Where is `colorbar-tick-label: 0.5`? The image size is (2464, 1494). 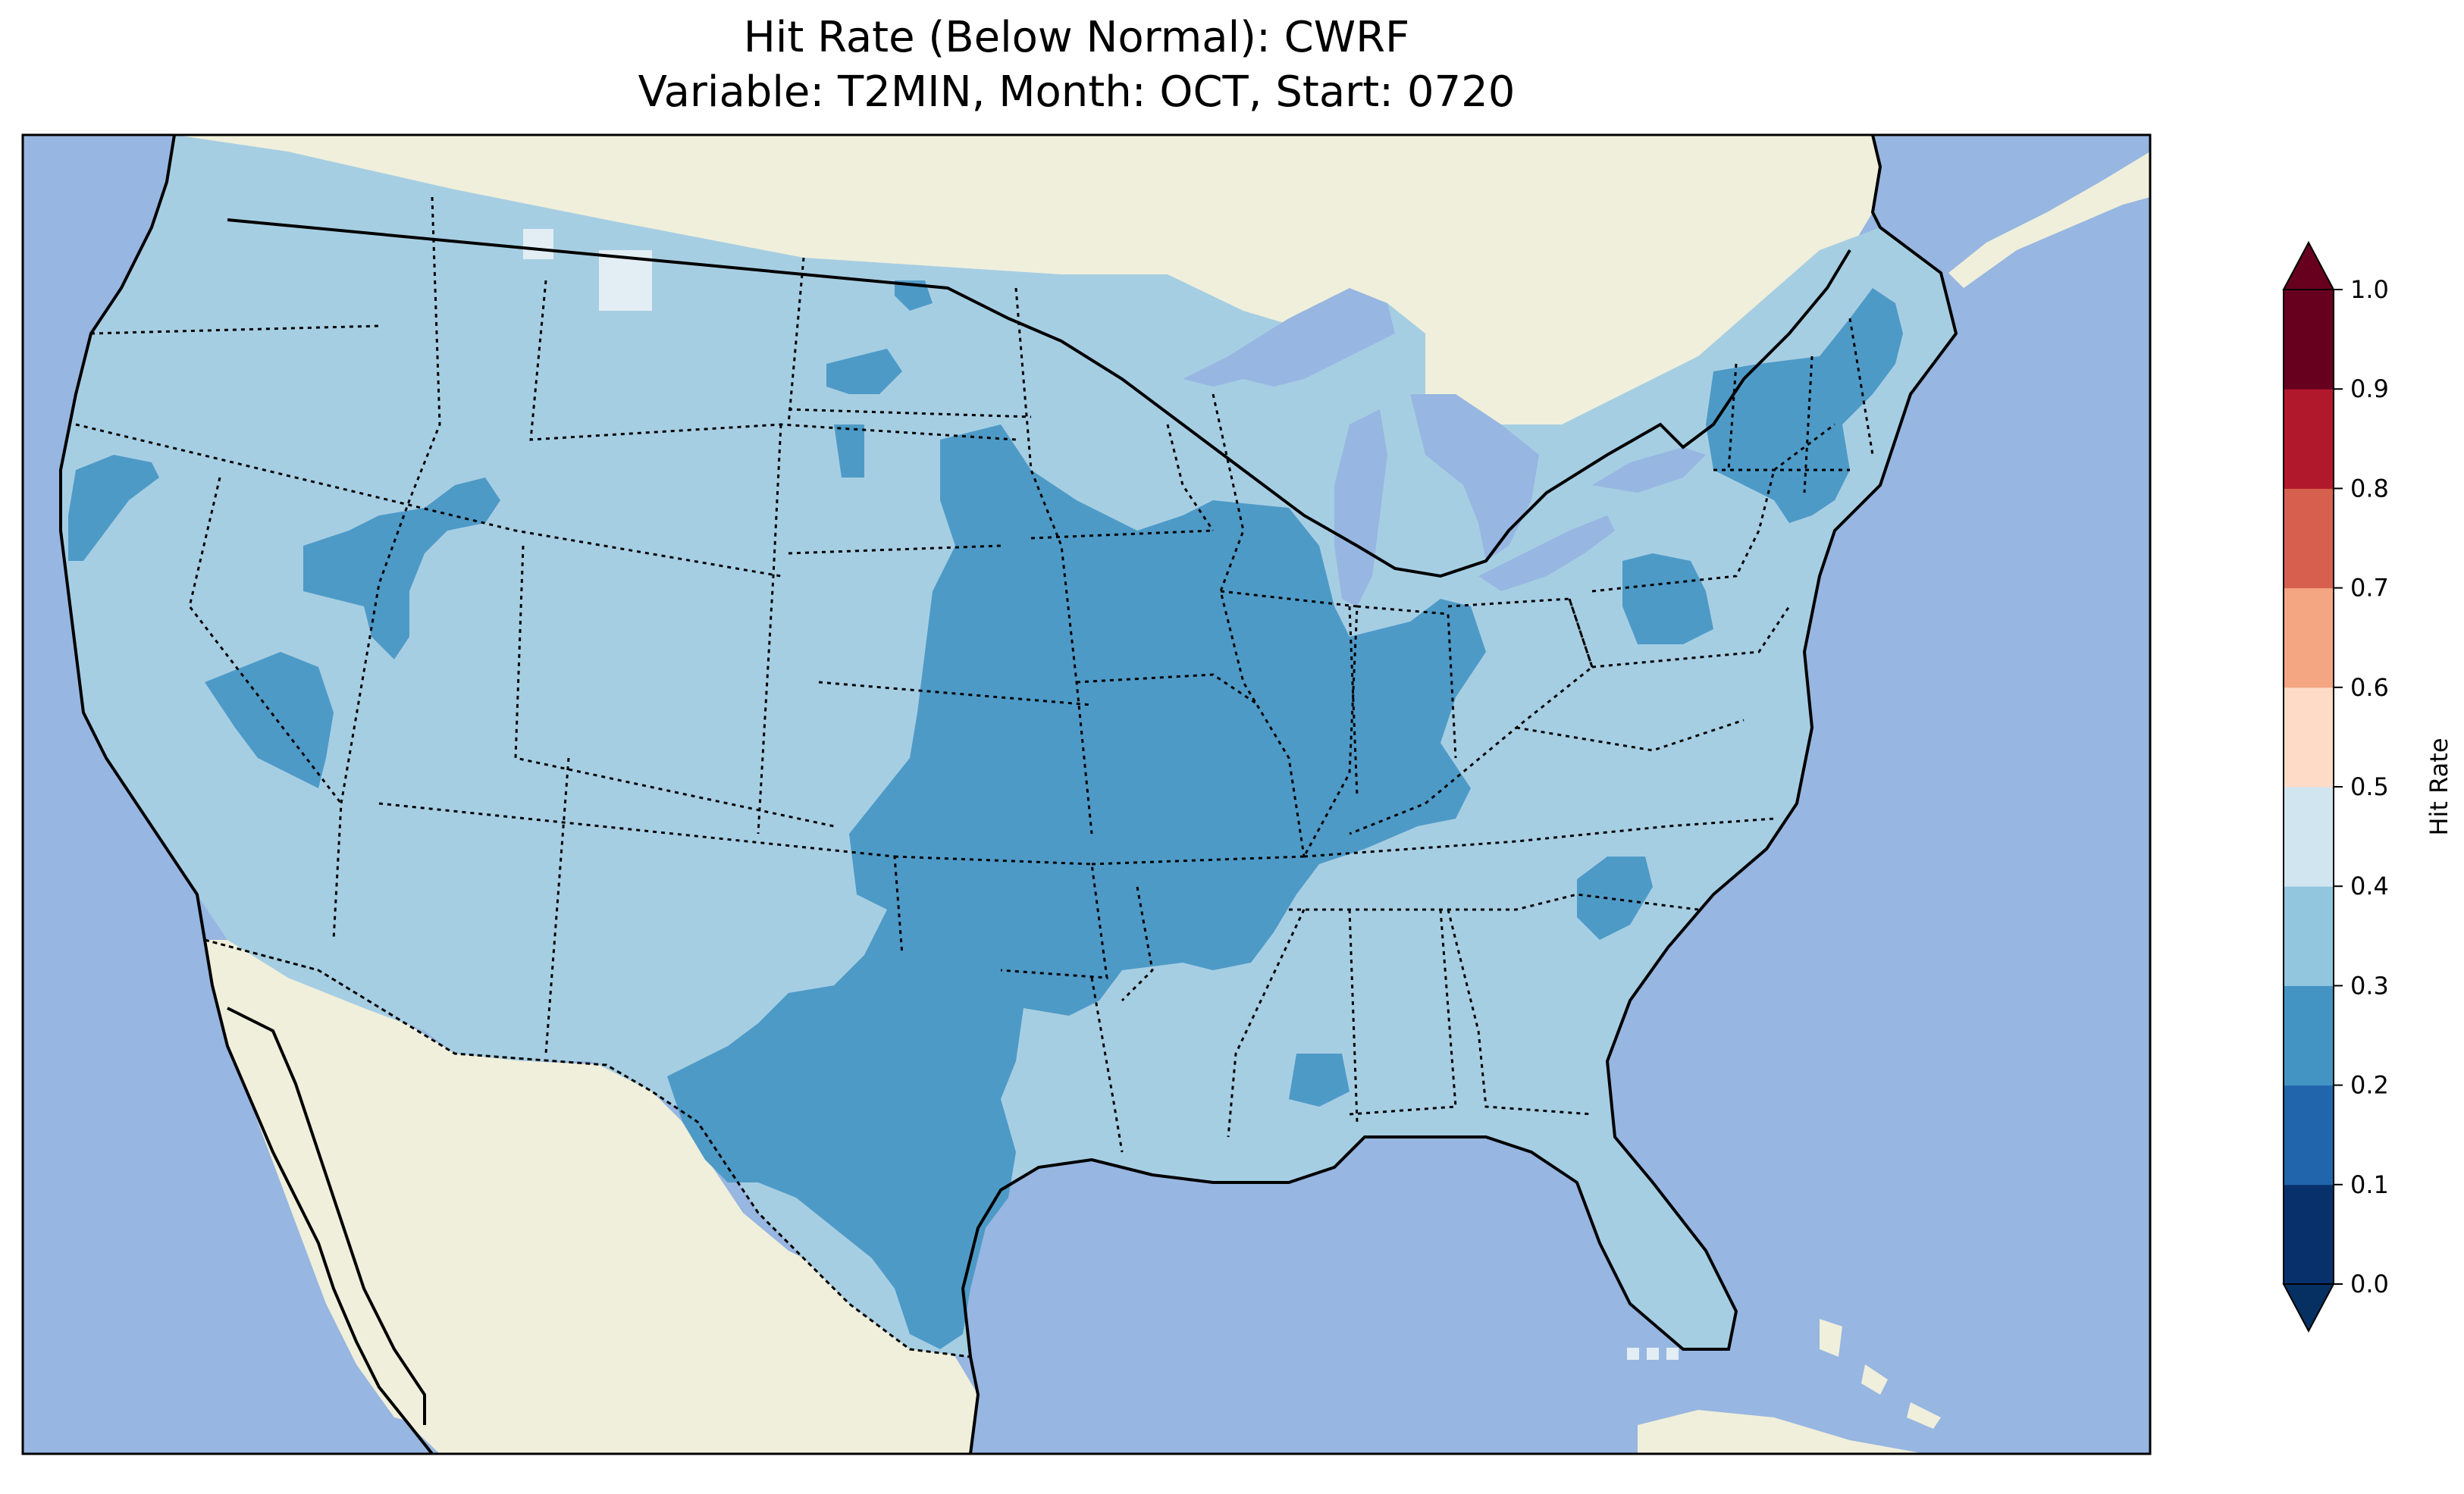 colorbar-tick-label: 0.5 is located at coordinates (2370, 786).